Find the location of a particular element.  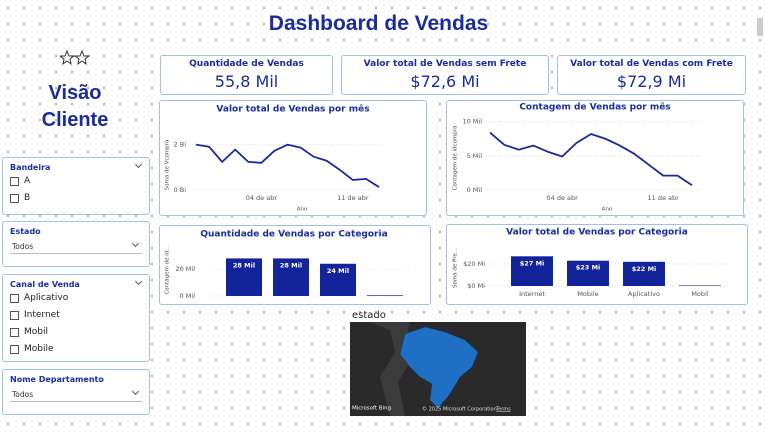

filter-card: Estado Todos is located at coordinates (76, 244).